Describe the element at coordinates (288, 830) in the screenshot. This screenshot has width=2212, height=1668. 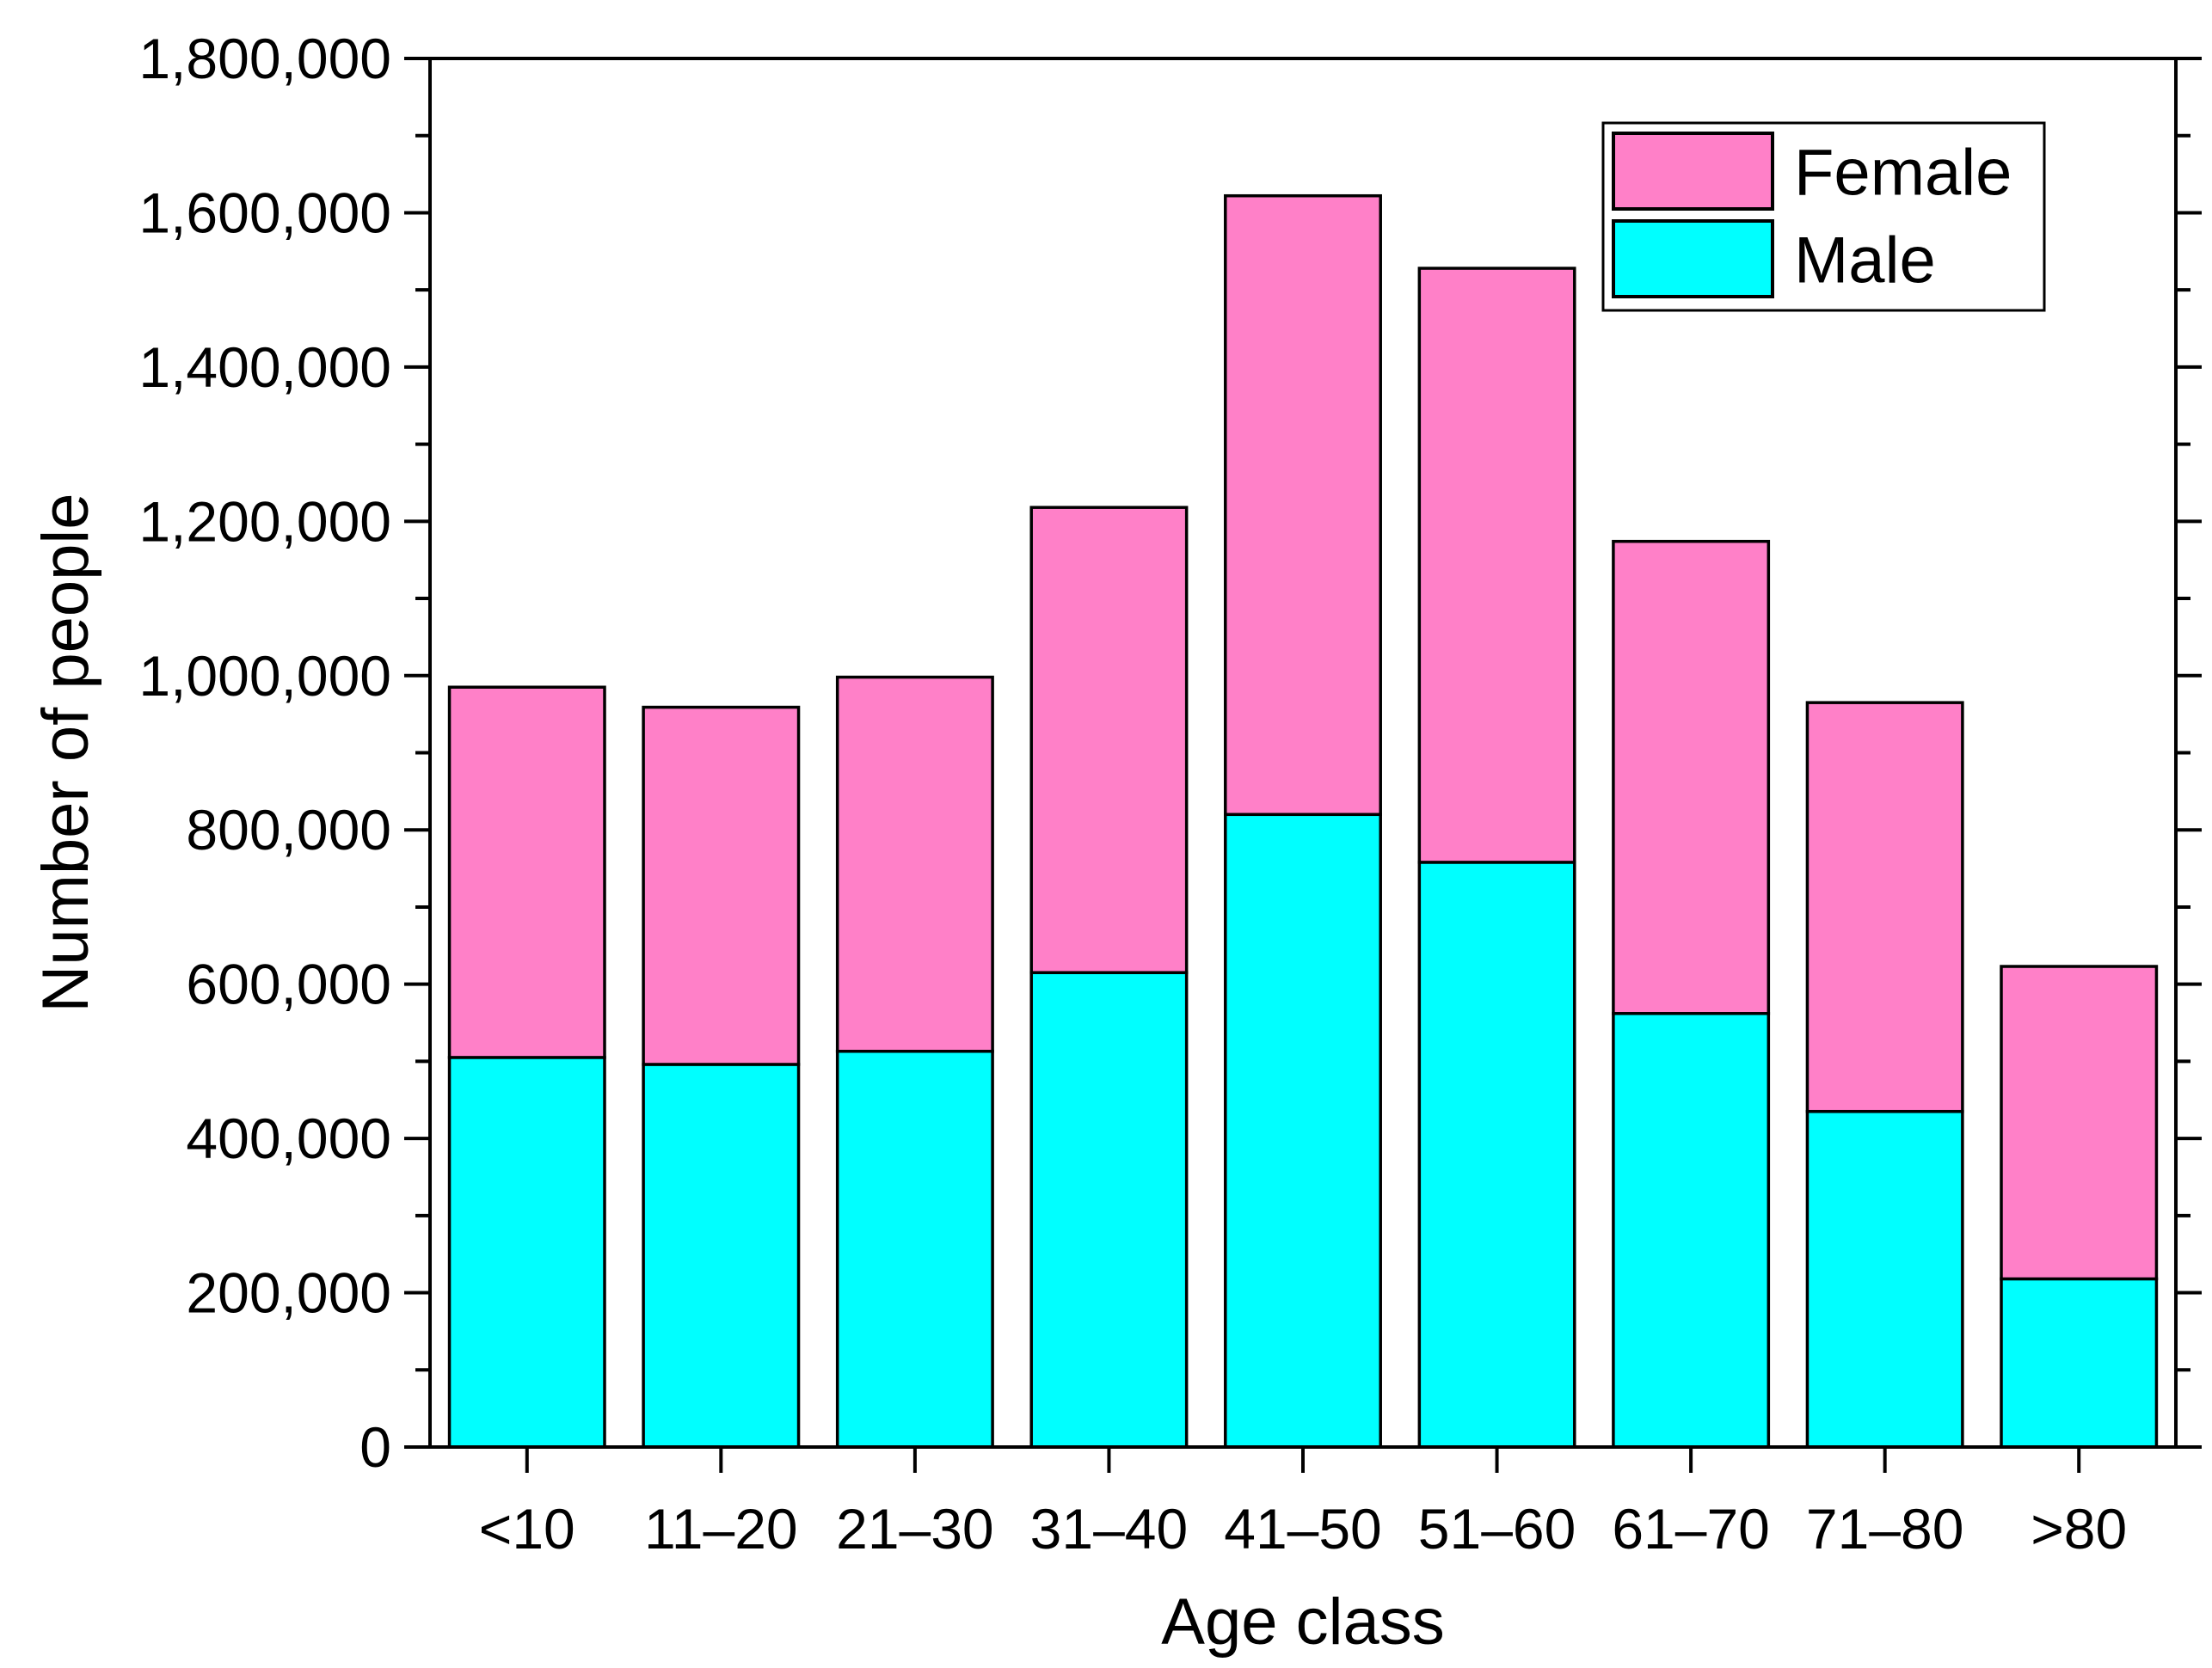
I see `y-tick-label: 800,000` at that location.